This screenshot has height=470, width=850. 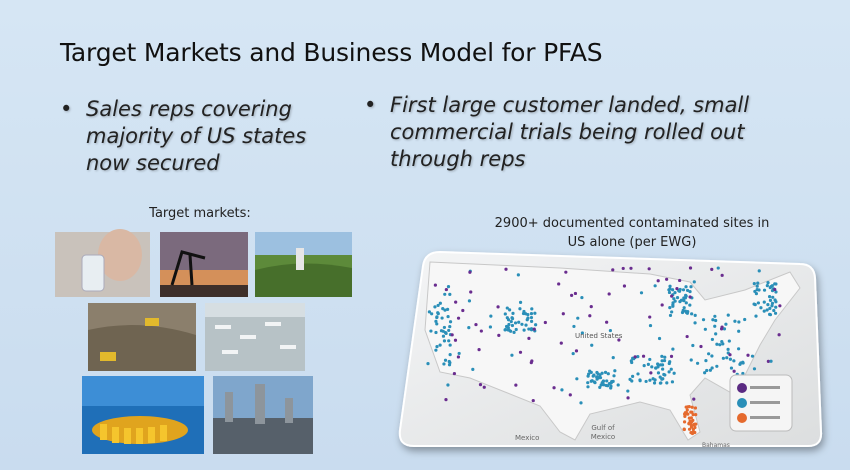 What do you see at coordinates (142, 337) in the screenshot?
I see `photo-mining` at bounding box center [142, 337].